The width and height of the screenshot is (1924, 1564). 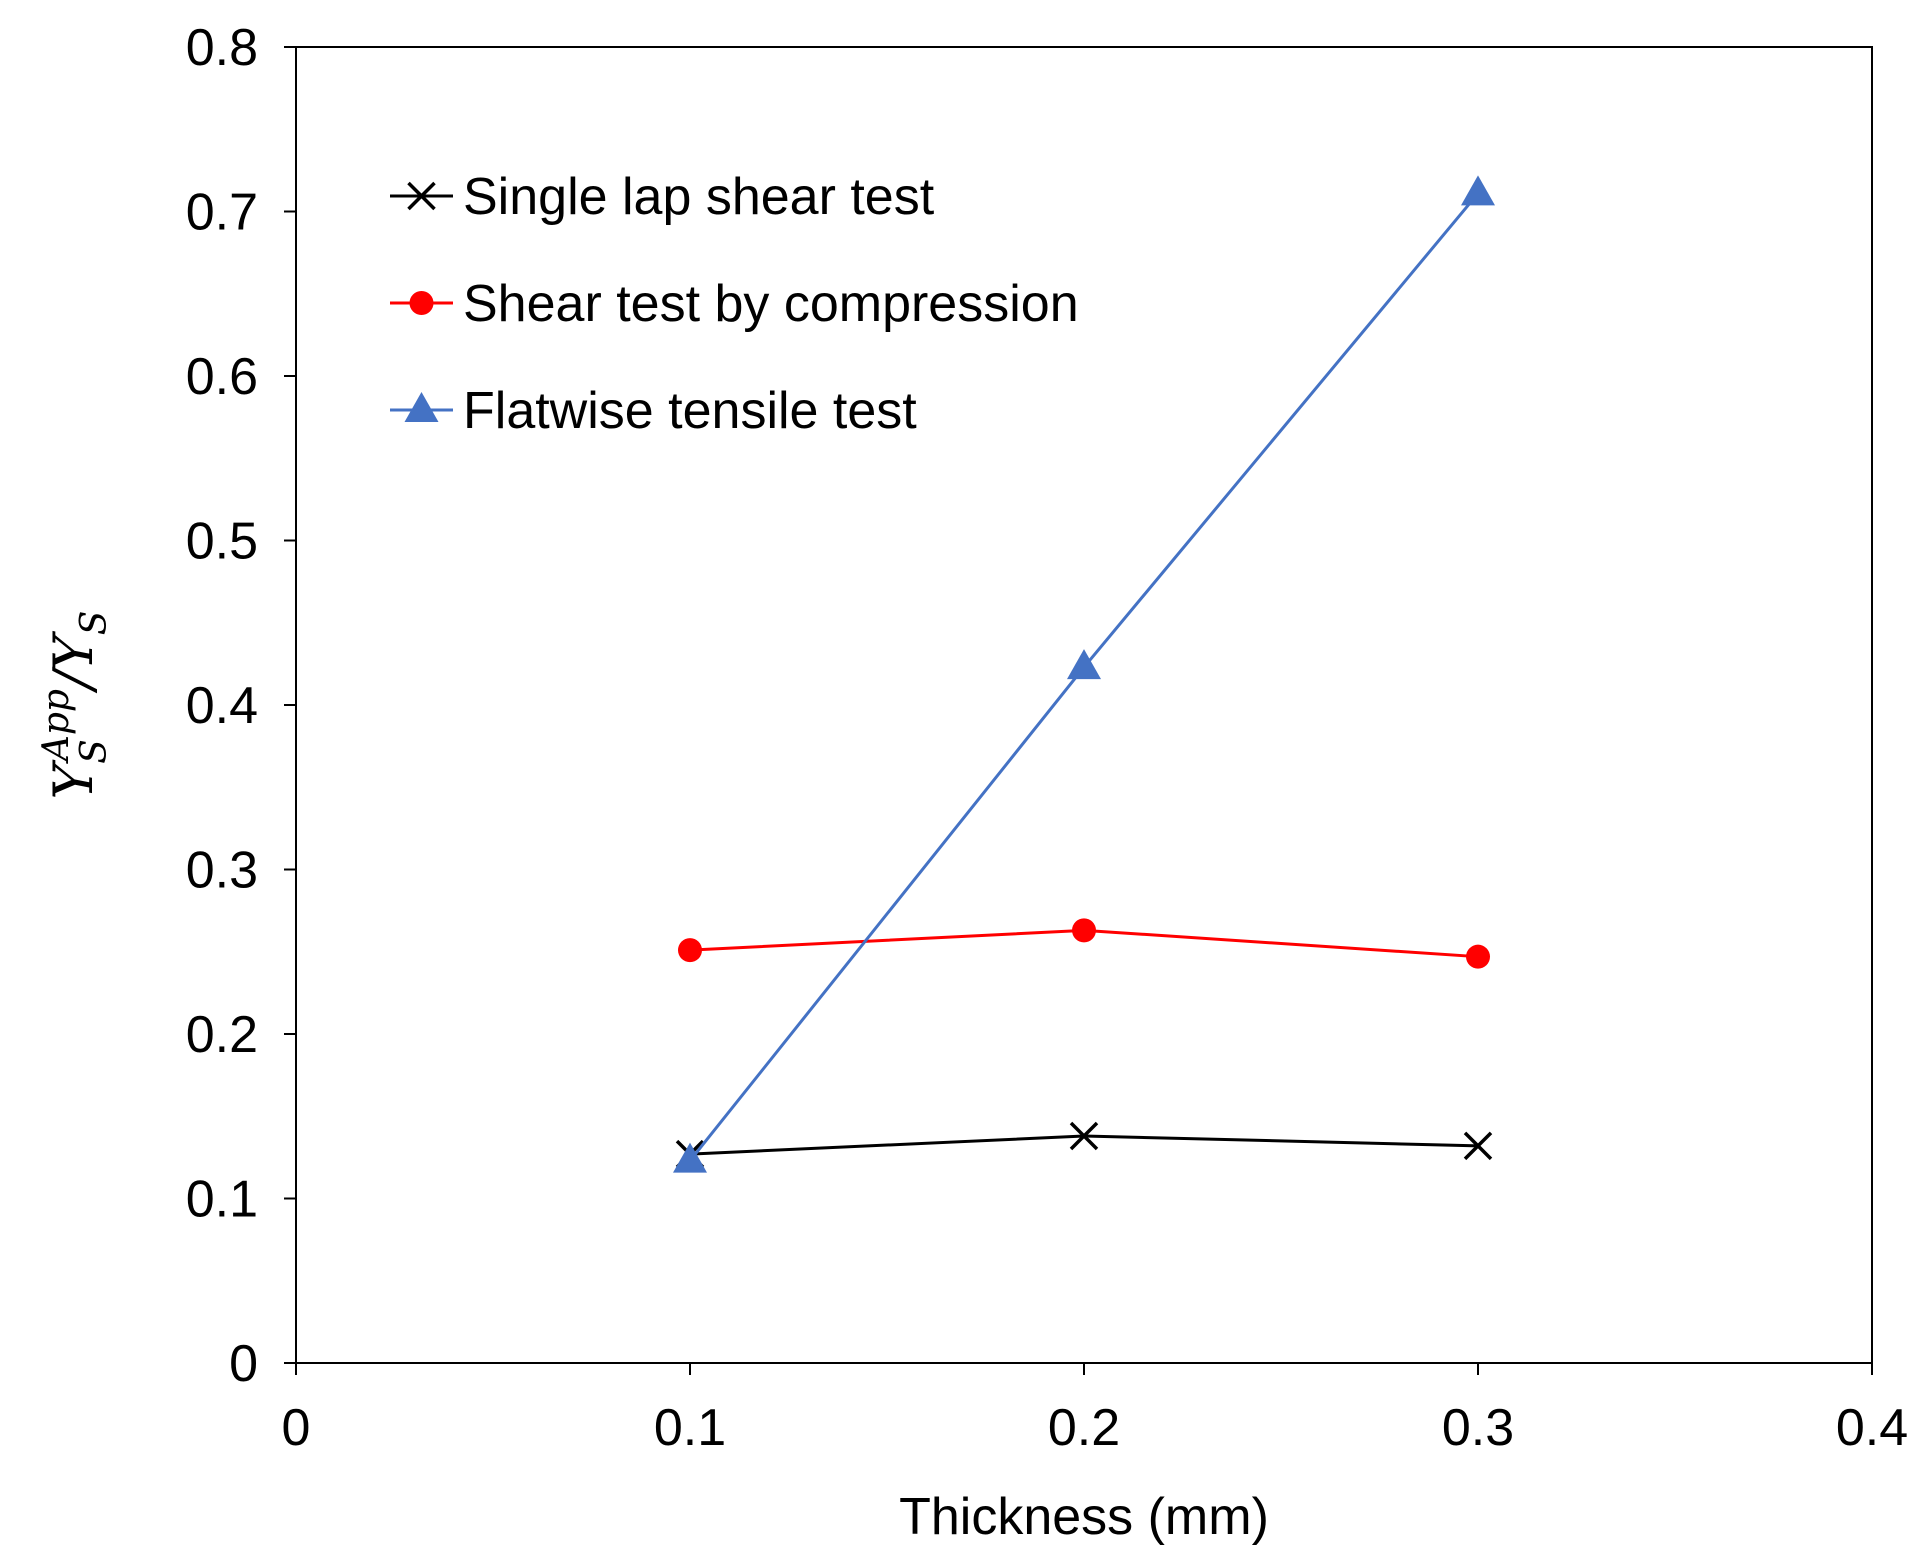 I want to click on series-line, so click(x=1084, y=1145).